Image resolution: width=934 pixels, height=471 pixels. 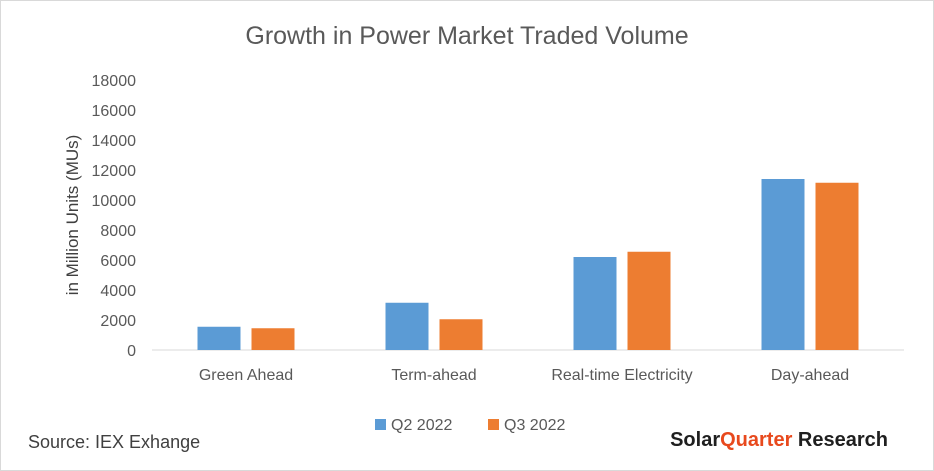 What do you see at coordinates (72, 215) in the screenshot?
I see `y-axis-label: in Million Units (MUs)` at bounding box center [72, 215].